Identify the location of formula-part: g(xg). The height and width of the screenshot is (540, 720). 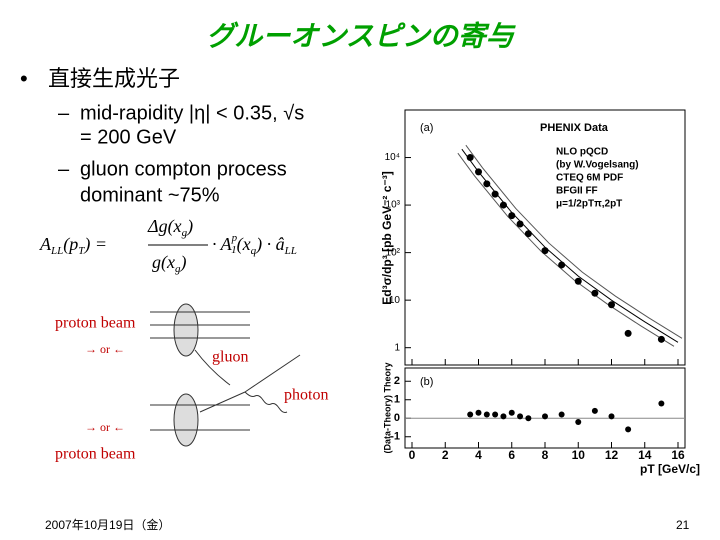
(169, 263).